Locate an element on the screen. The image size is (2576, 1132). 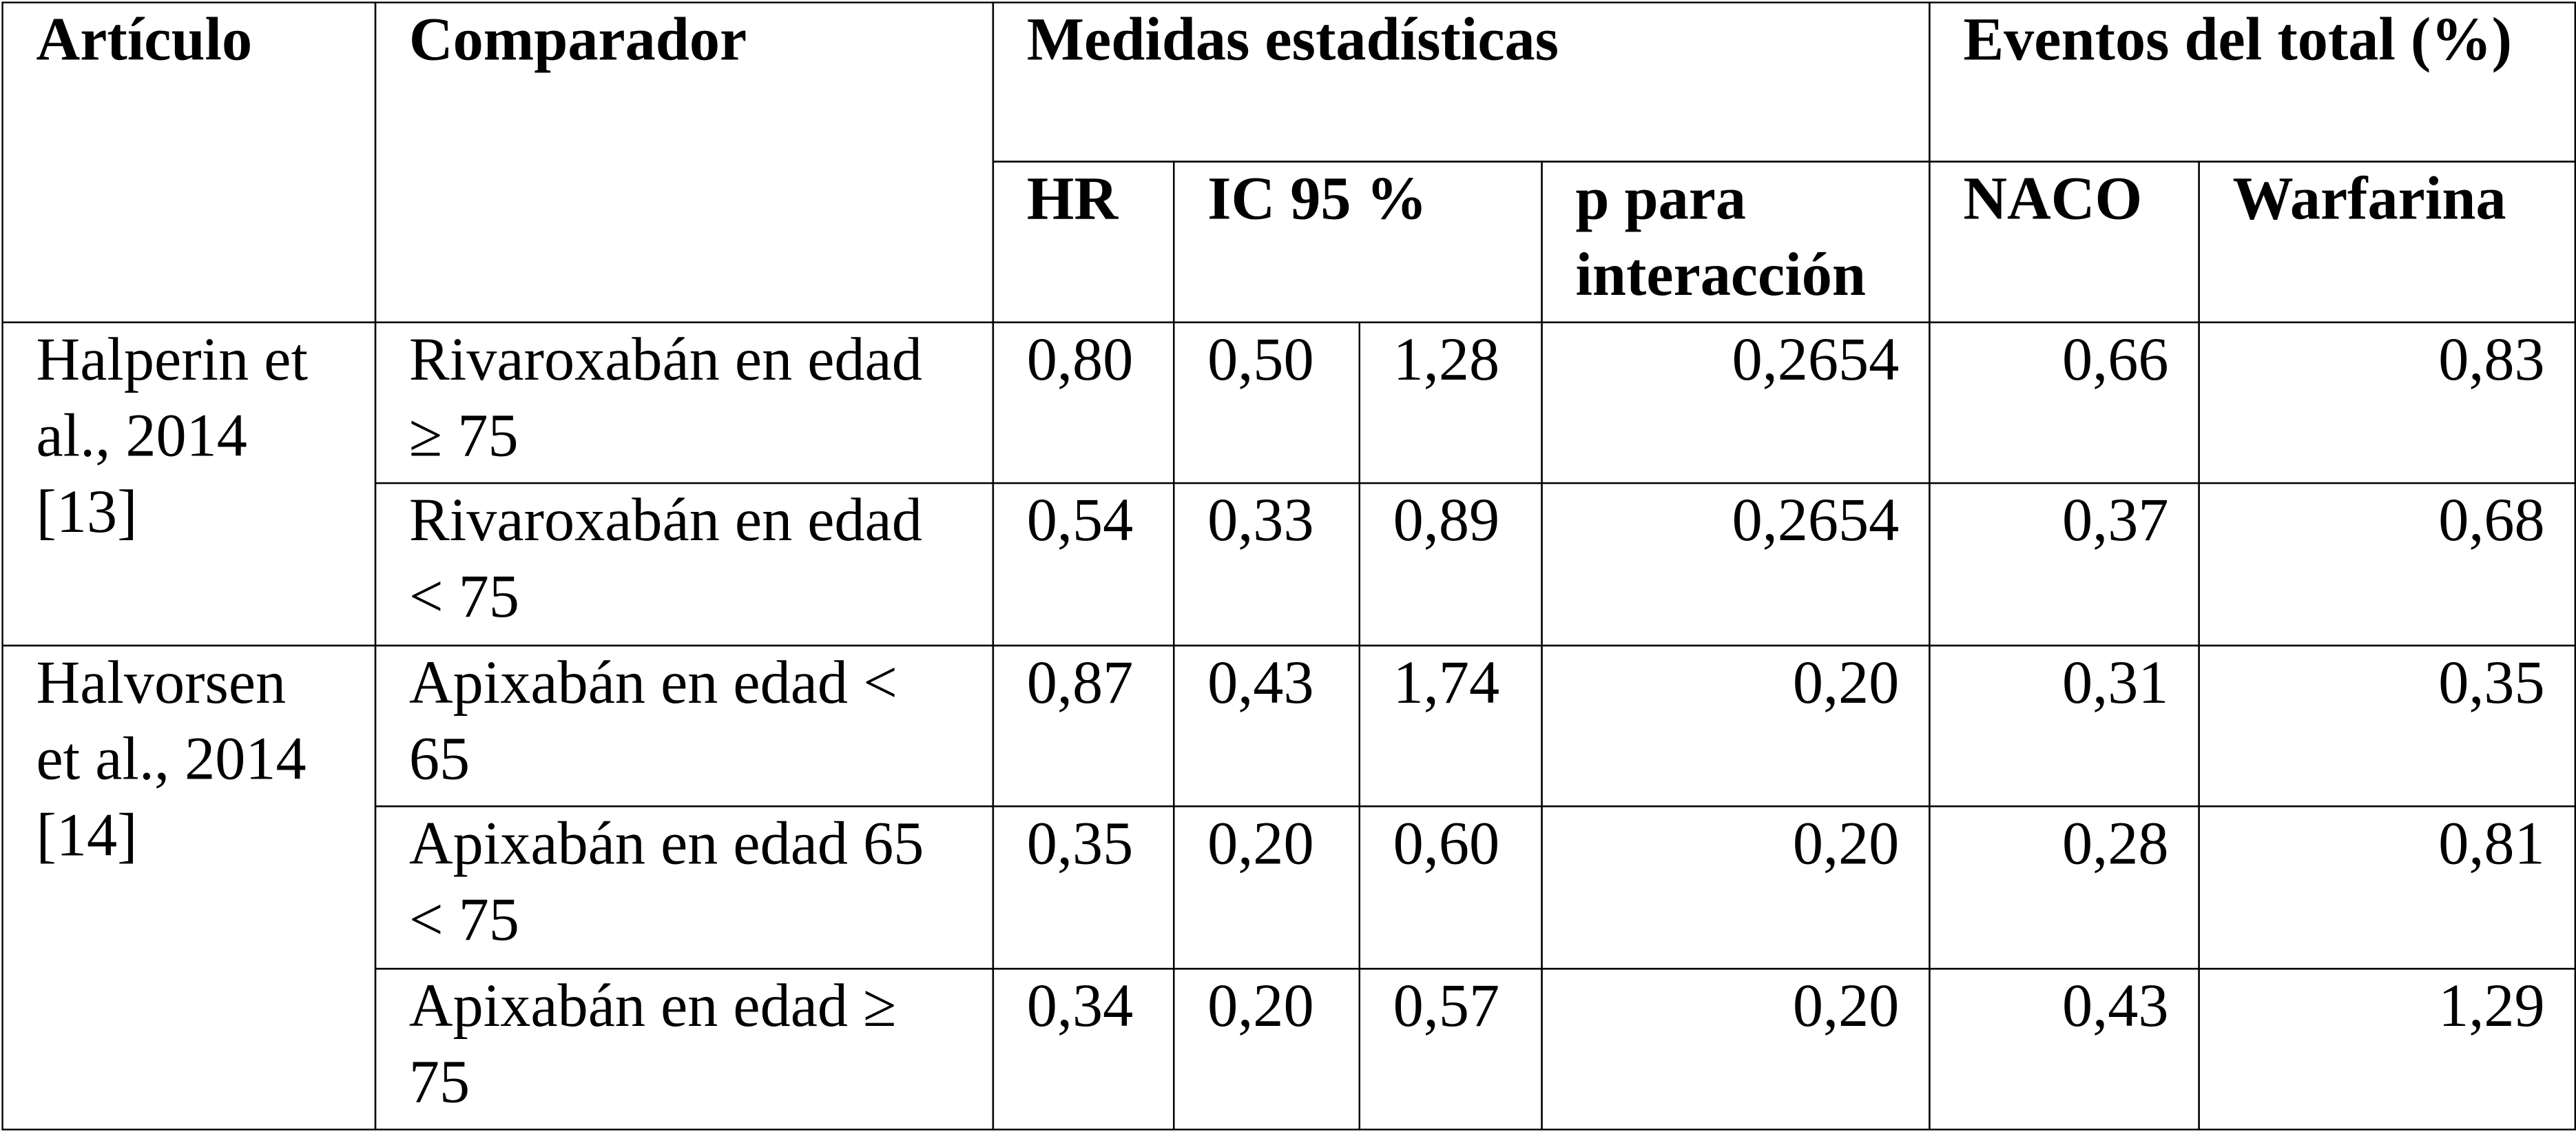
header-cell: Comparador is located at coordinates (684, 162).